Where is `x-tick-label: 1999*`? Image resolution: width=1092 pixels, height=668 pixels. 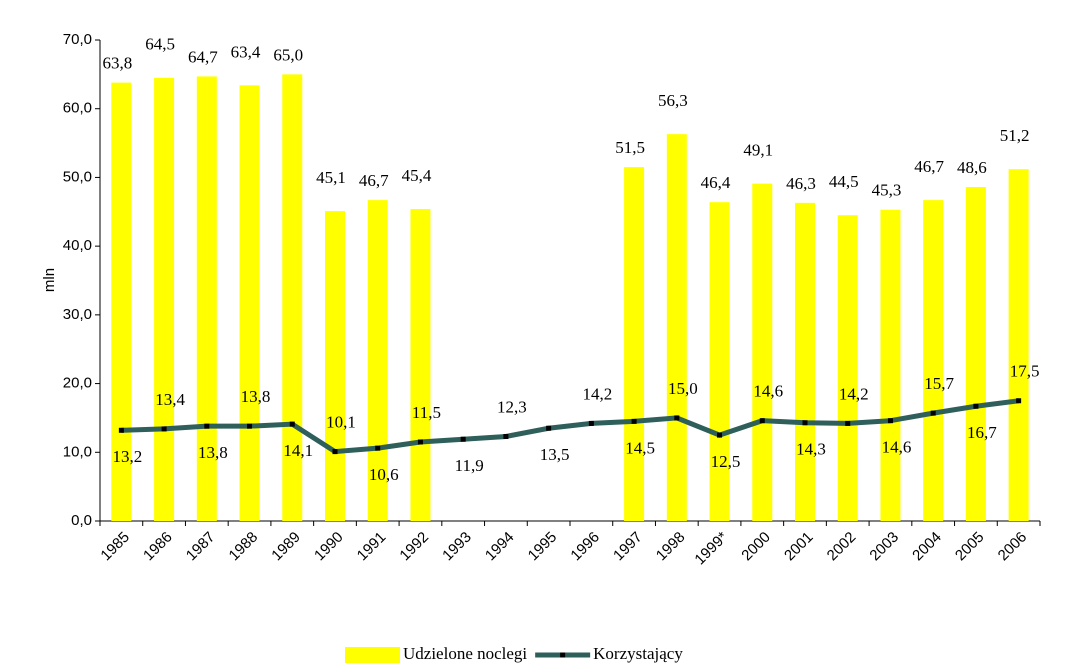 x-tick-label: 1999* is located at coordinates (711, 549).